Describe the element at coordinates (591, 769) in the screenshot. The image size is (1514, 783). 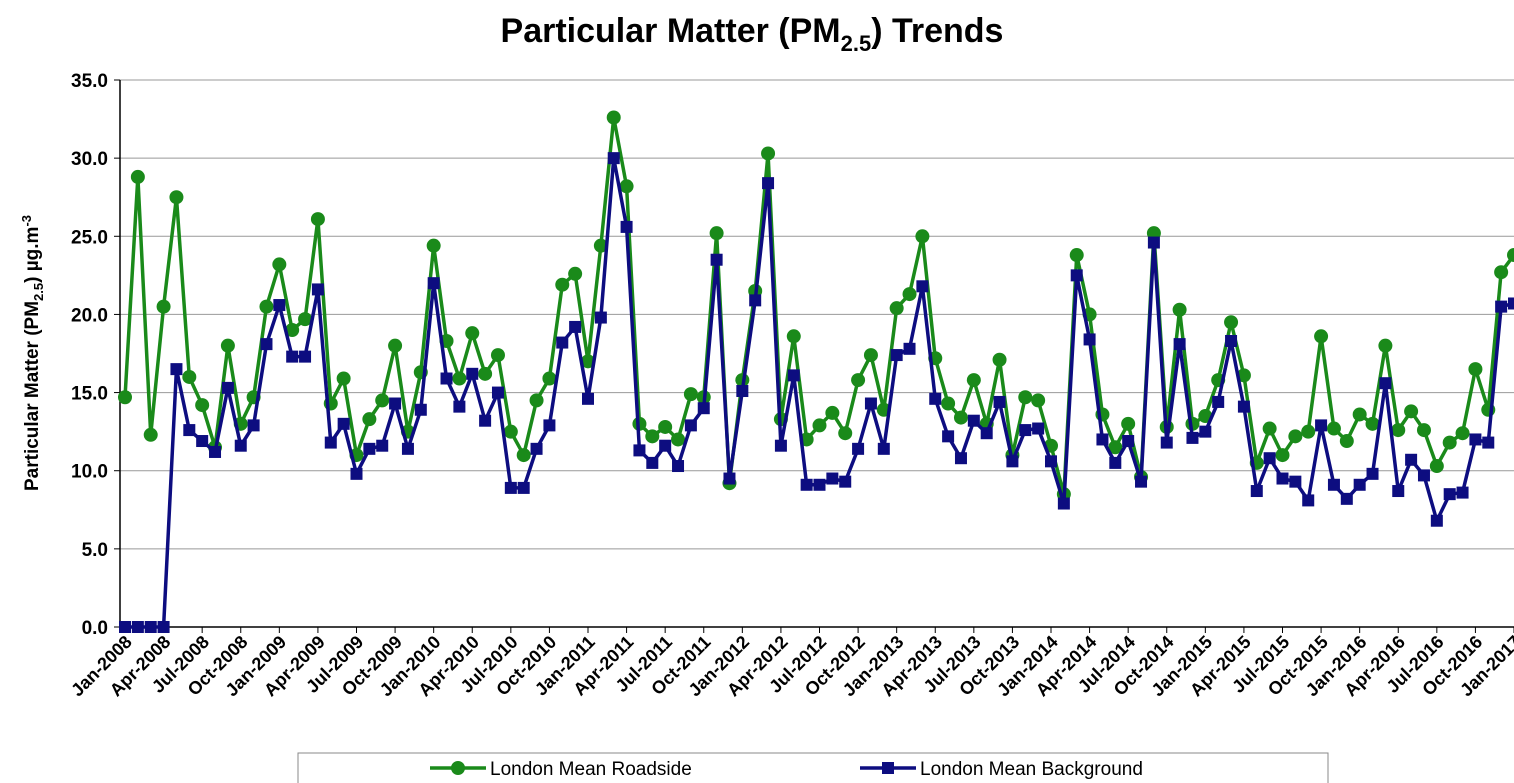
I see `legend-label: London Mean Roadside` at that location.